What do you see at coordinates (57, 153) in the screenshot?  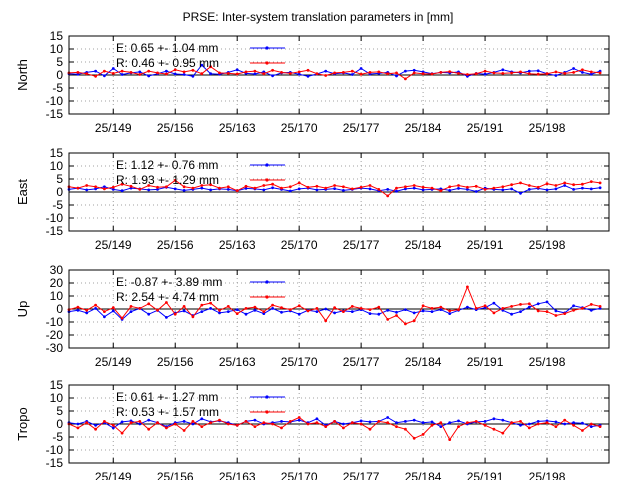 I see `y-tick-label: 15` at bounding box center [57, 153].